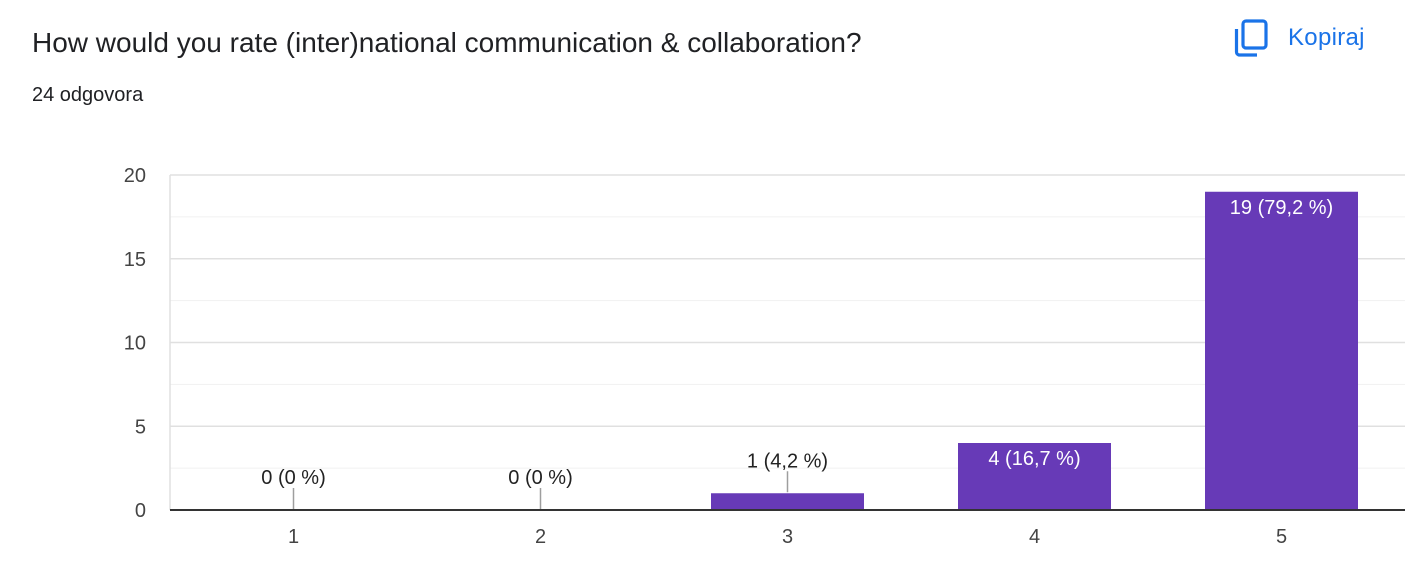 This screenshot has width=1425, height=561. Describe the element at coordinates (1326, 37) in the screenshot. I see `copy-button-label: Kopiraj` at that location.